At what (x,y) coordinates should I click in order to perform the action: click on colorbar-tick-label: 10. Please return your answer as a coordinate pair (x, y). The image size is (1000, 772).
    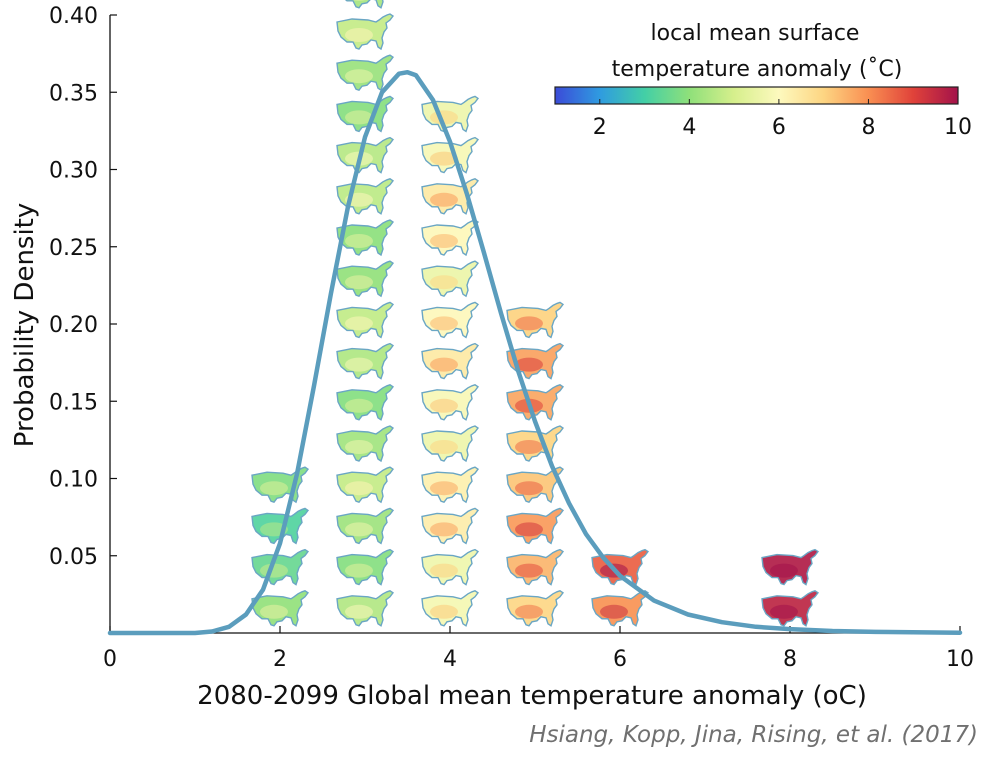
    Looking at the image, I should click on (958, 127).